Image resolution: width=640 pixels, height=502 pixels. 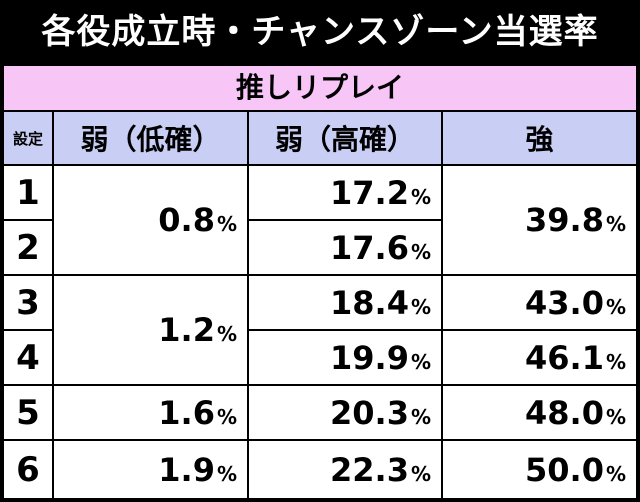 I want to click on weak-low-value: 1.2%, so click(x=150, y=330).